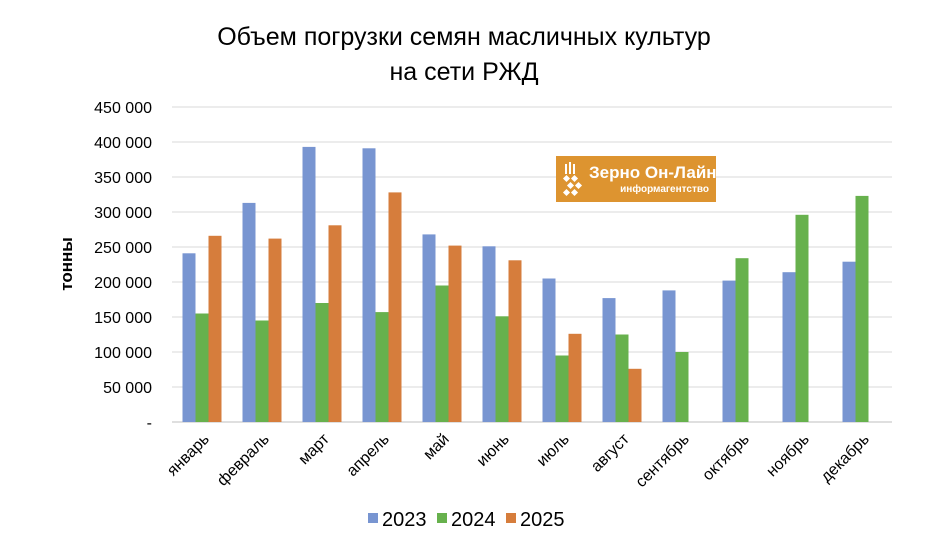 The image size is (929, 549). I want to click on y-tick-label: 100 000, so click(123, 353).